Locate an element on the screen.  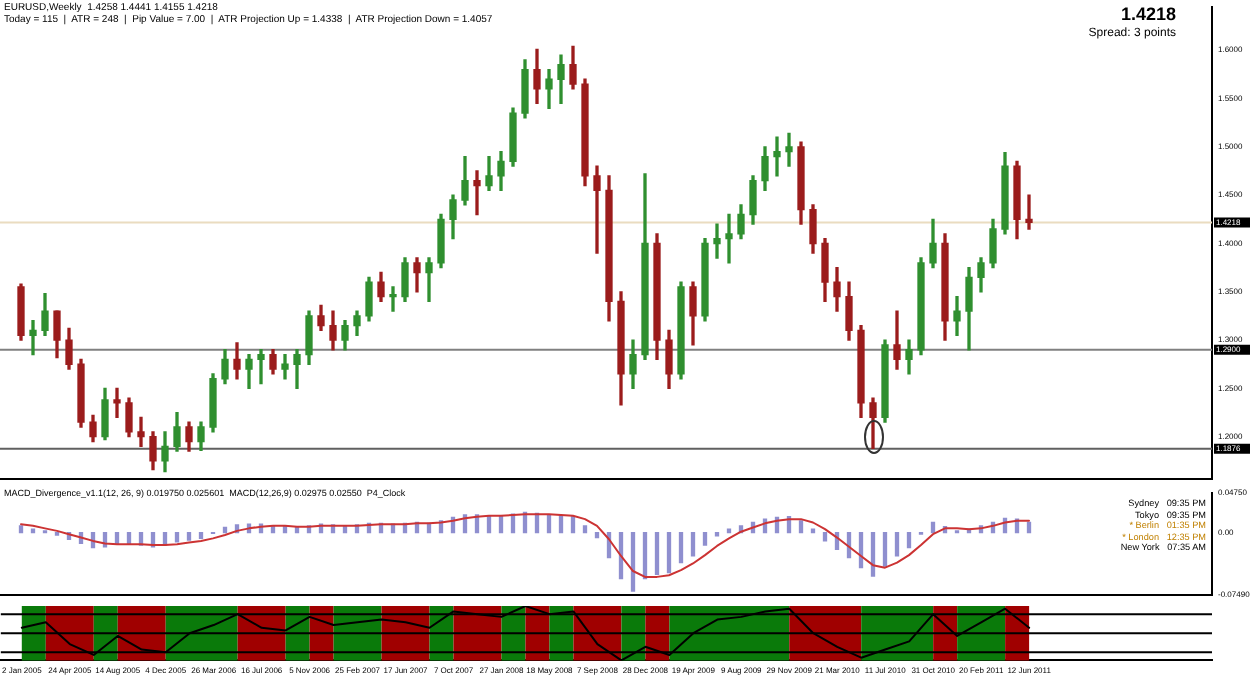
annotation: 1.4218 is located at coordinates (1148, 14).